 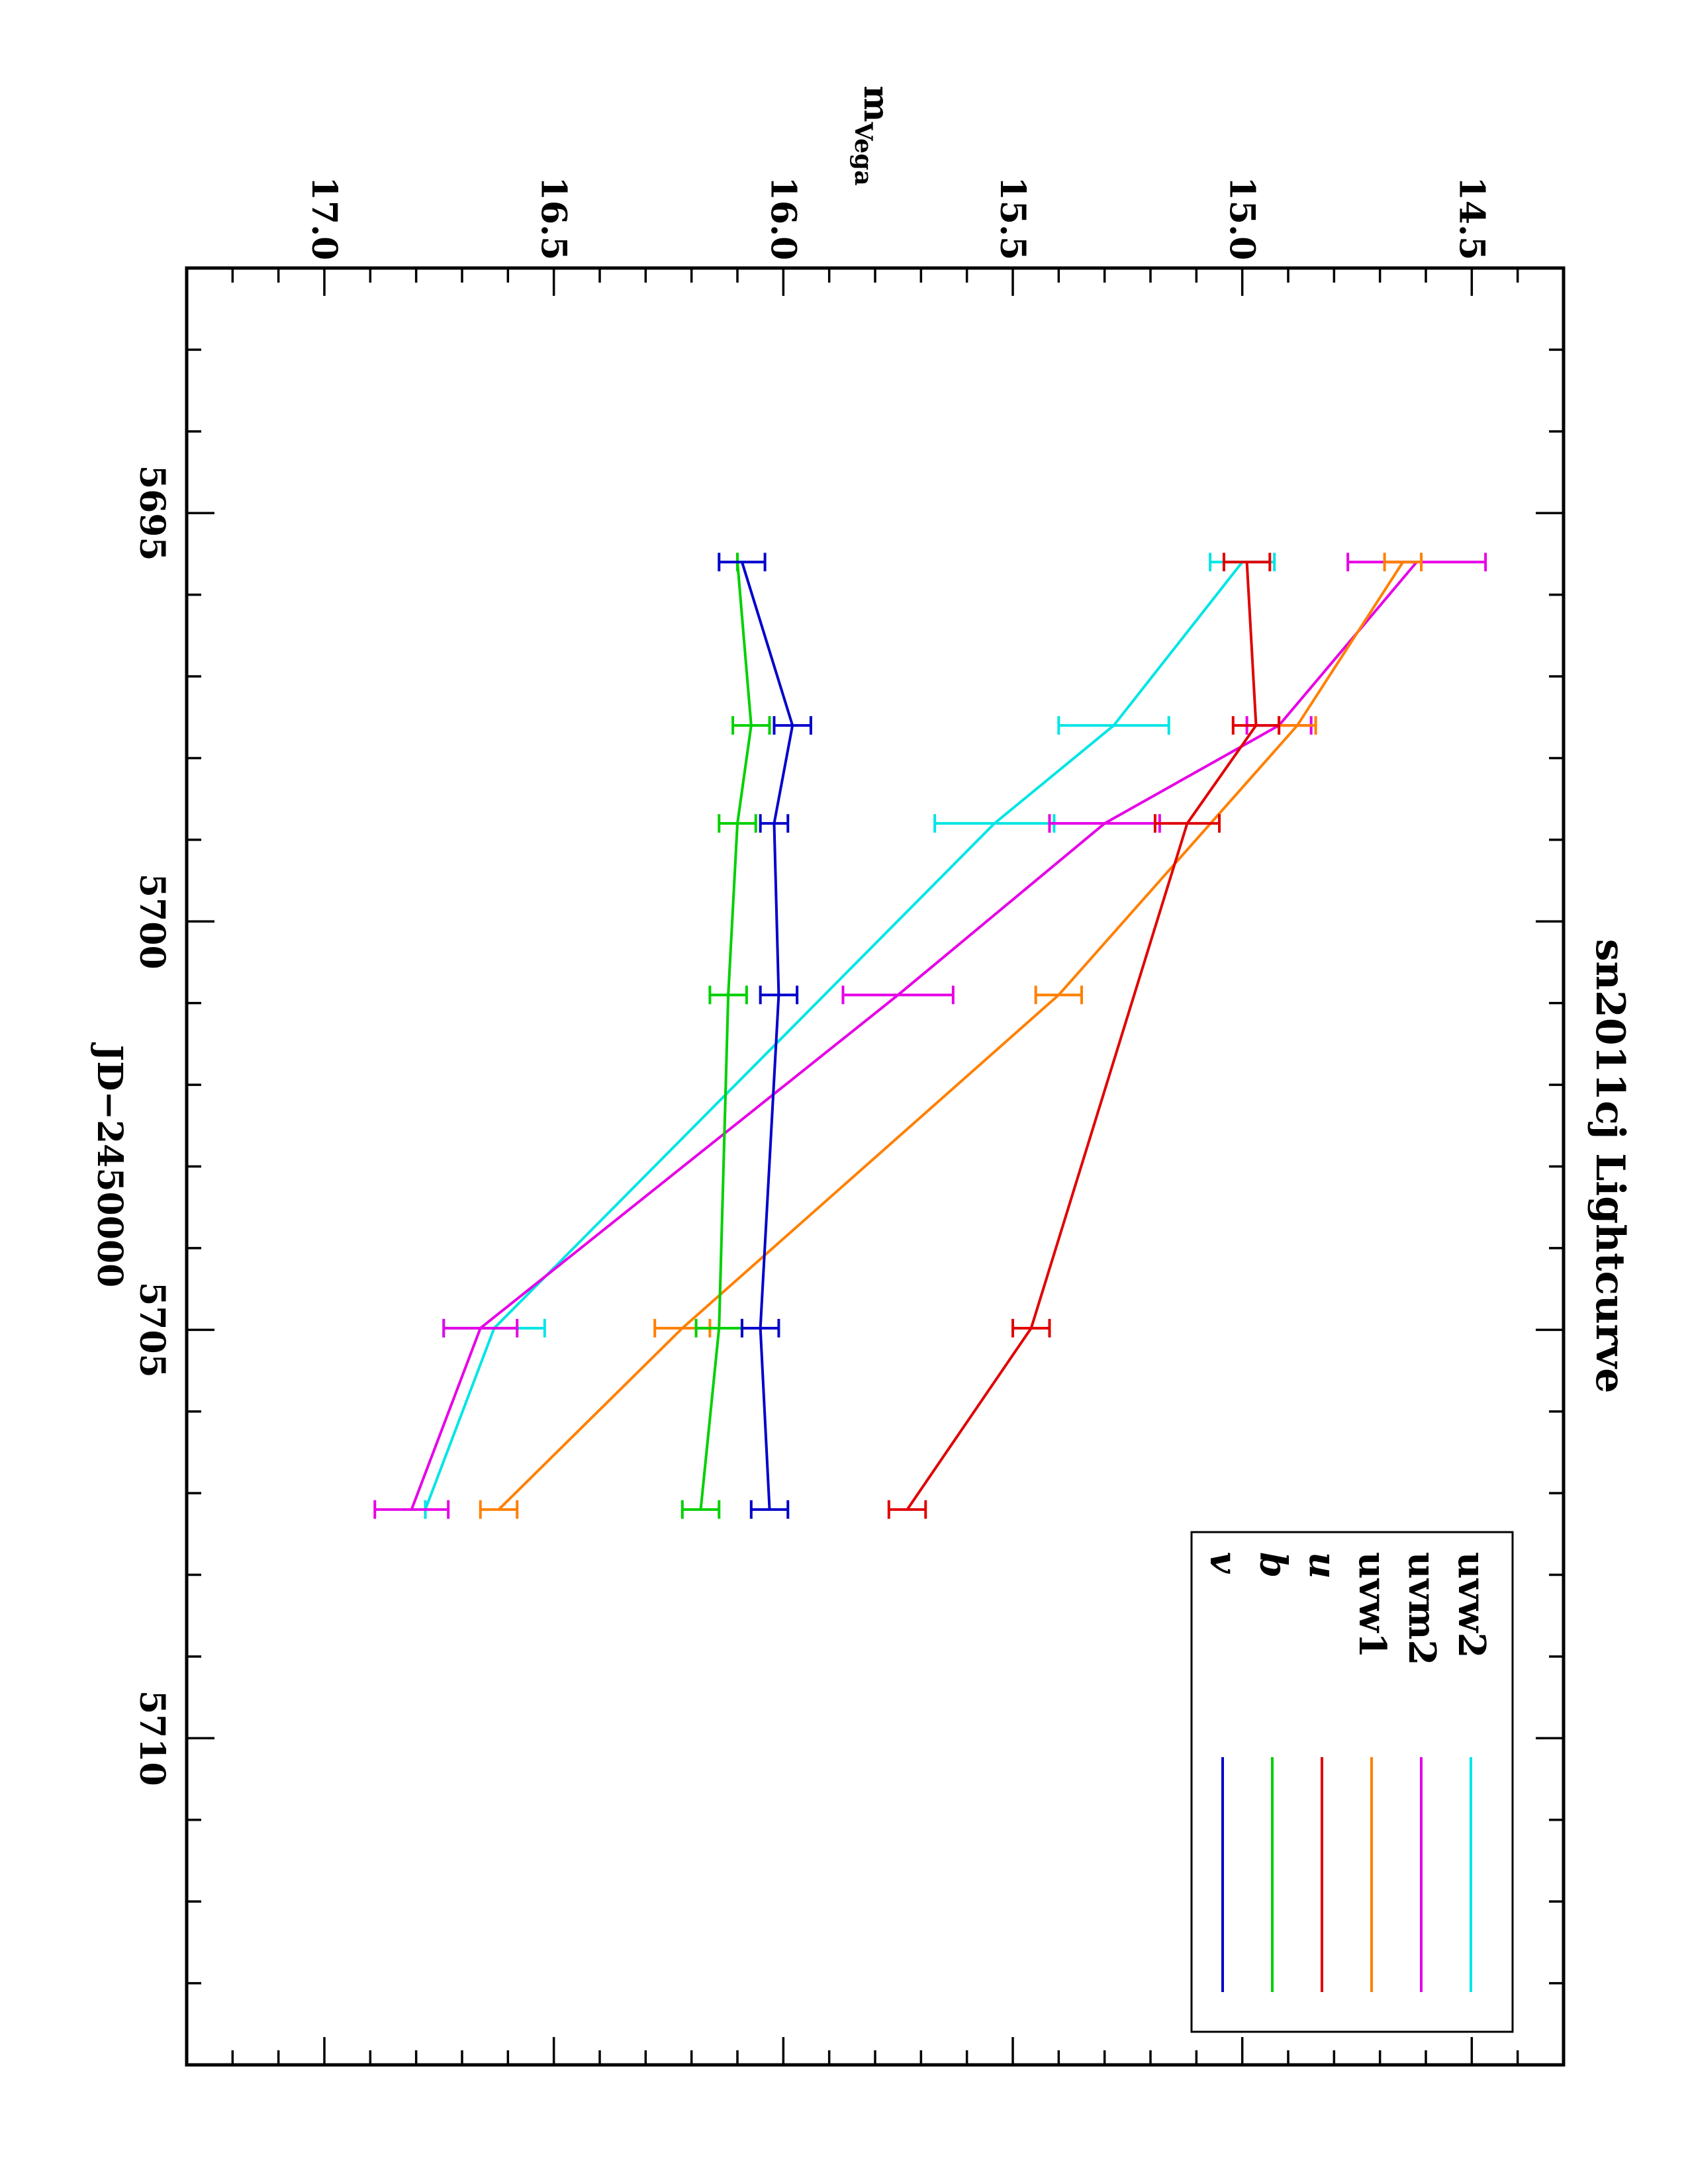 I want to click on legend-label-b: b, so click(x=1273, y=1565).